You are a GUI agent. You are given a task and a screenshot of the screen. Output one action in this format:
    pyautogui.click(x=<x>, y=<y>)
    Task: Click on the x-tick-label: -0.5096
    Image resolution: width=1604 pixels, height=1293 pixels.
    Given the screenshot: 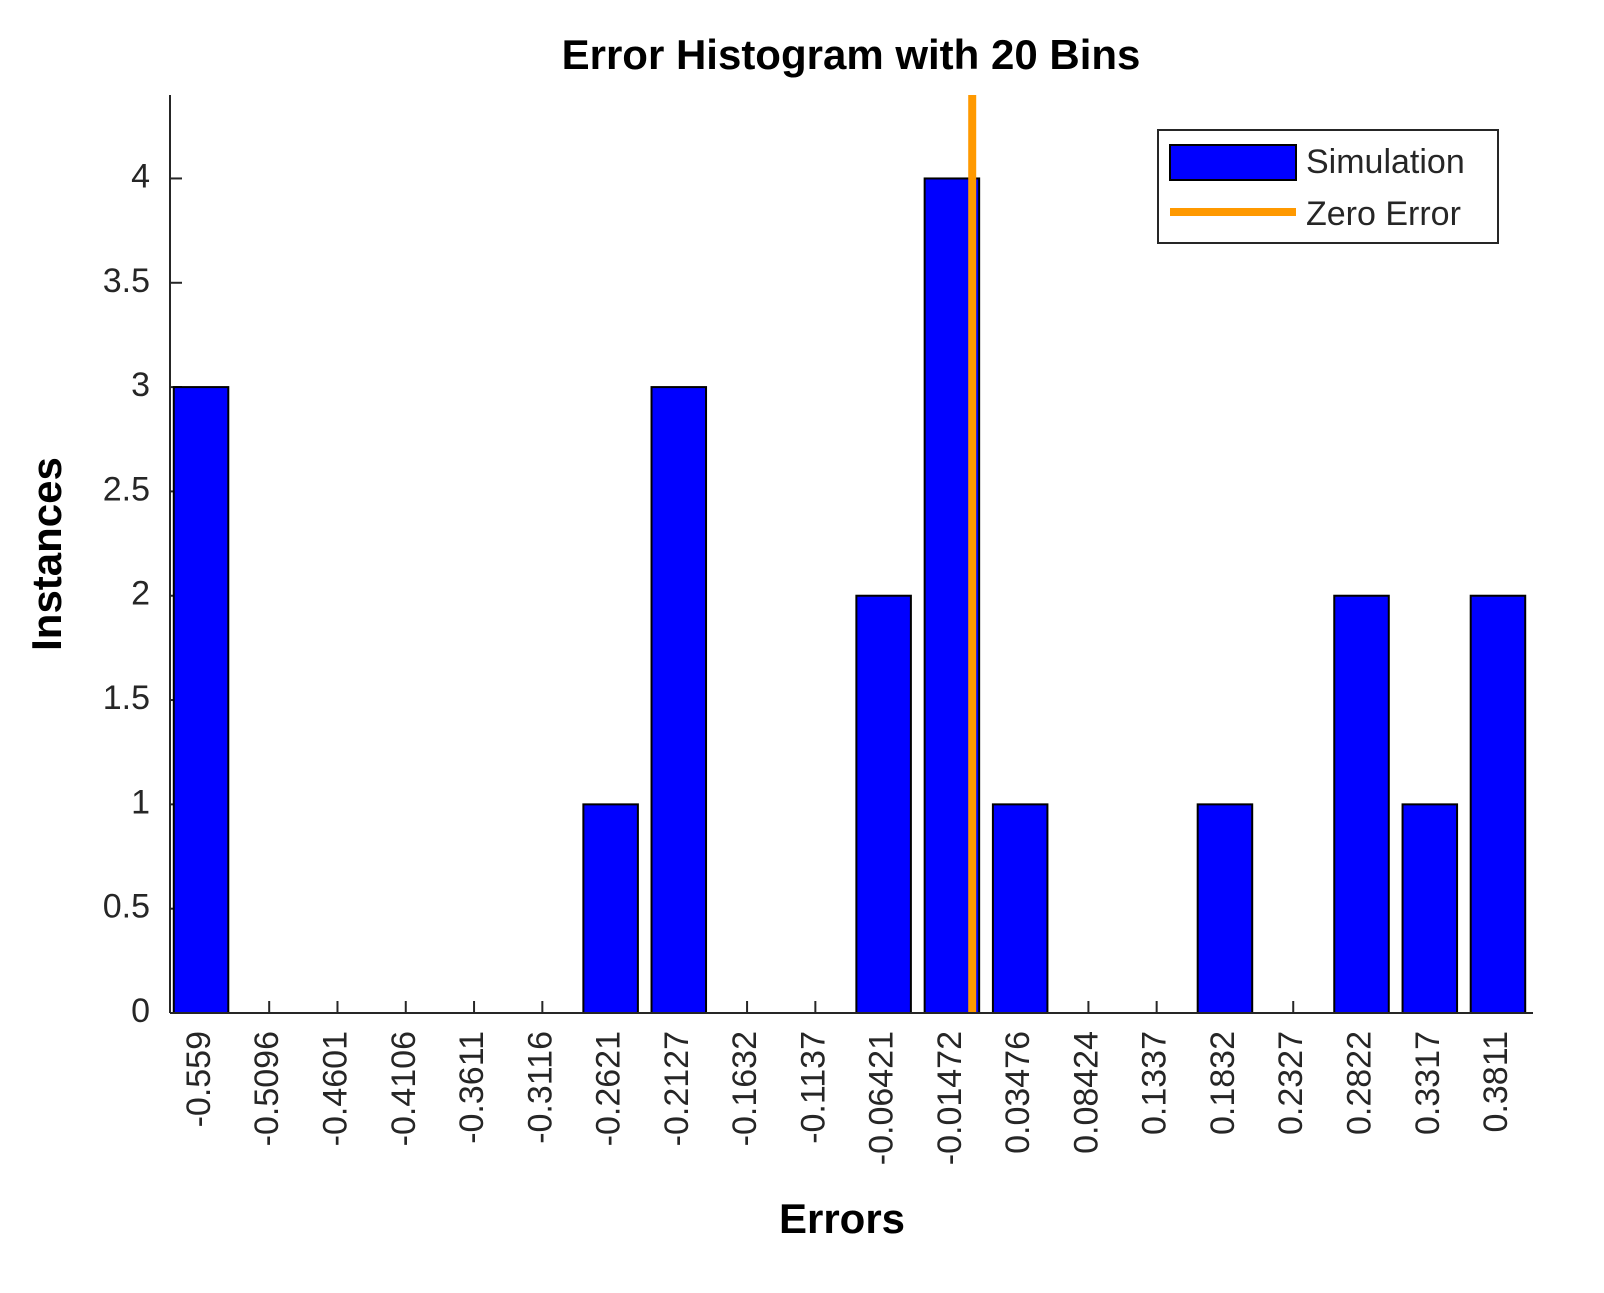 What is the action you would take?
    pyautogui.click(x=267, y=1088)
    